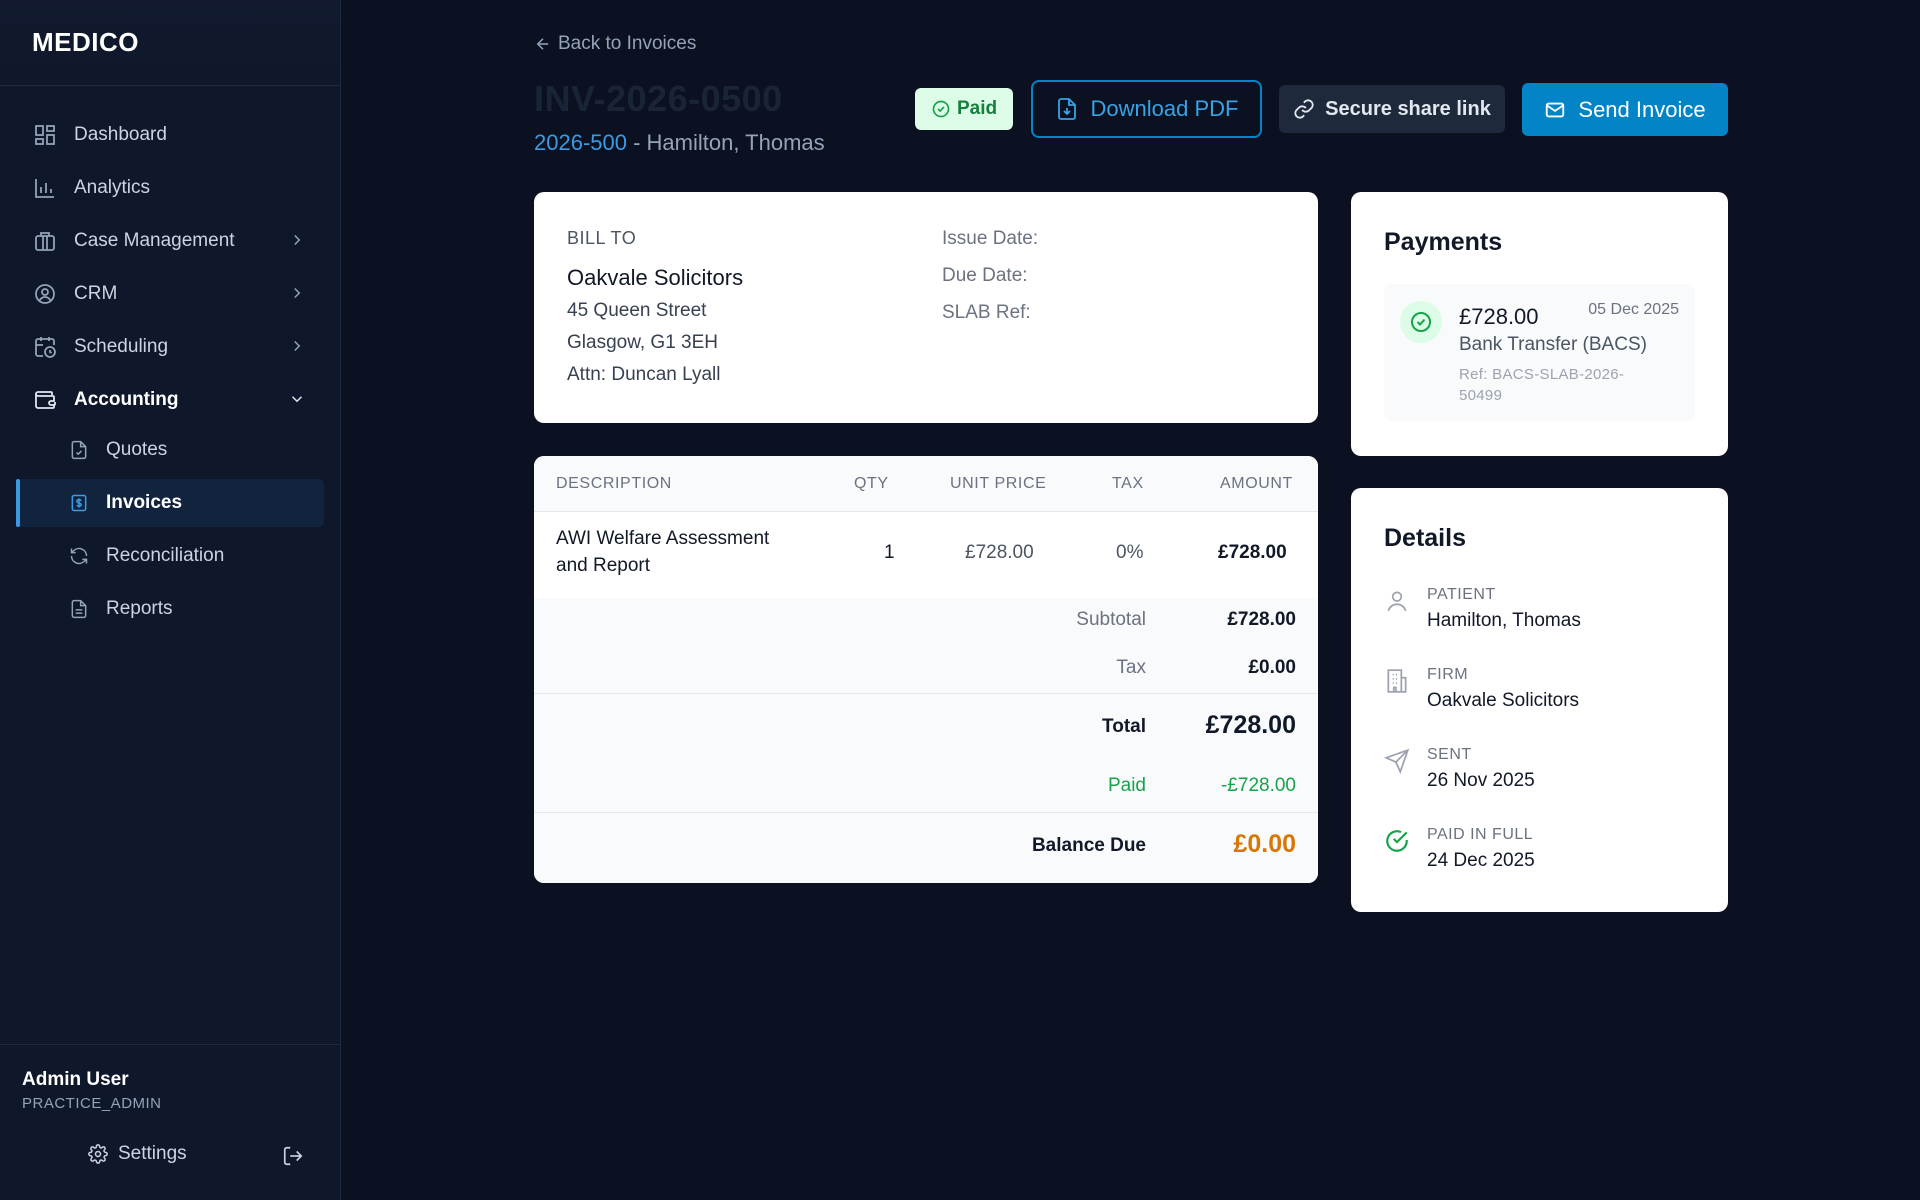 The width and height of the screenshot is (1920, 1200). I want to click on nav-label: Analytics, so click(112, 187).